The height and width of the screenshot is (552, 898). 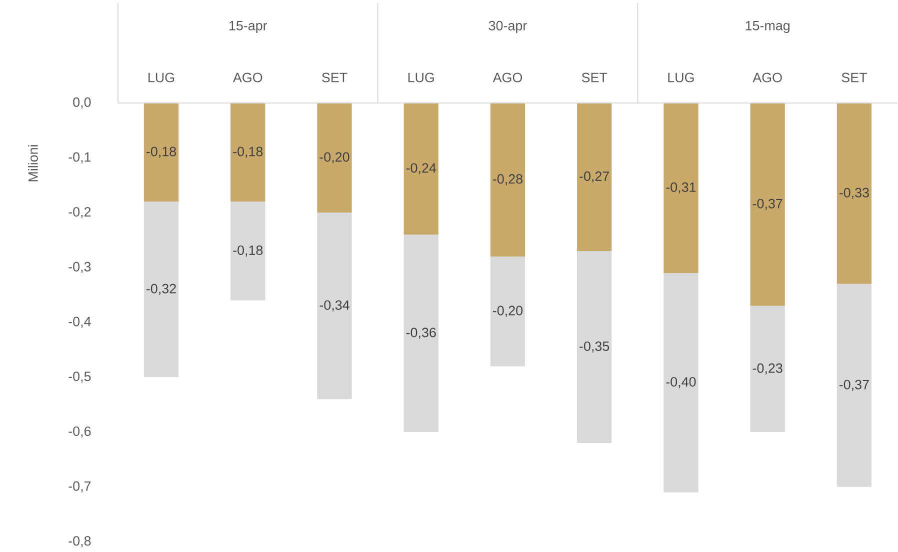 What do you see at coordinates (79, 268) in the screenshot?
I see `y-tick-label: -0,3` at bounding box center [79, 268].